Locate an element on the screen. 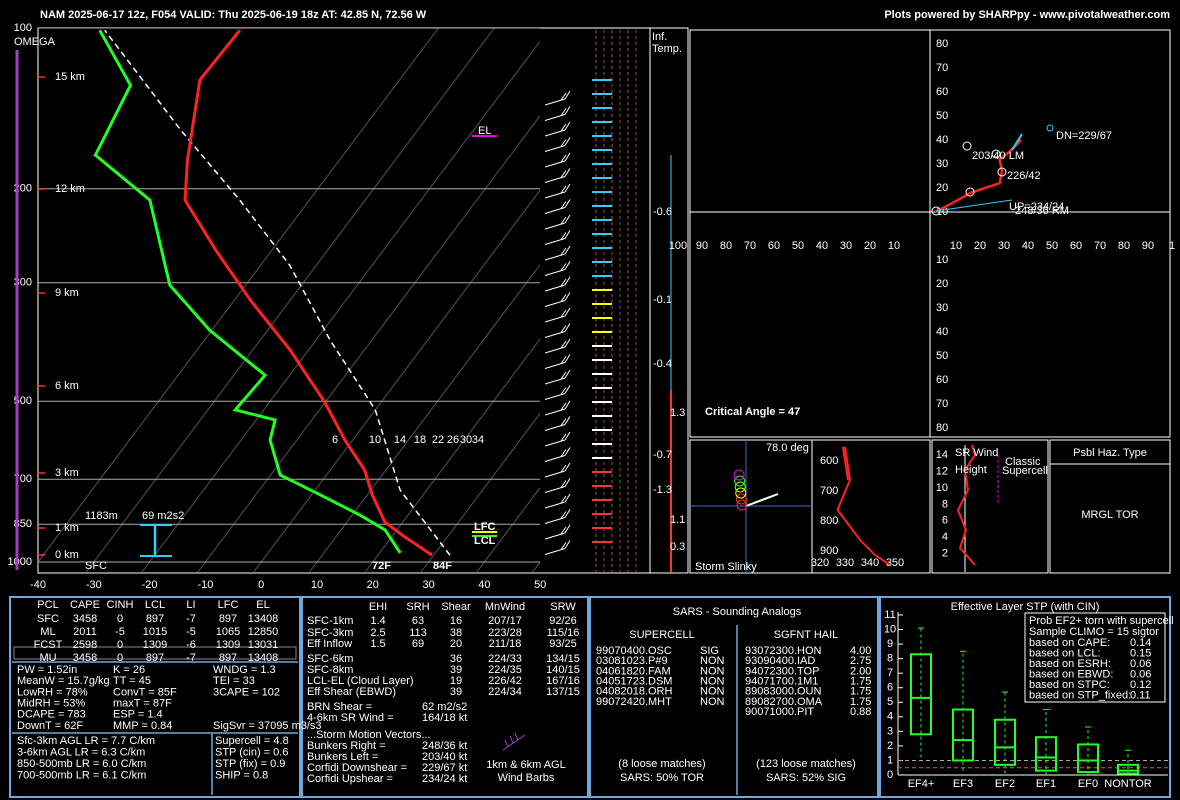 This screenshot has height=800, width=1180. stp-legend-label: based on CAPE: is located at coordinates (1069, 643).